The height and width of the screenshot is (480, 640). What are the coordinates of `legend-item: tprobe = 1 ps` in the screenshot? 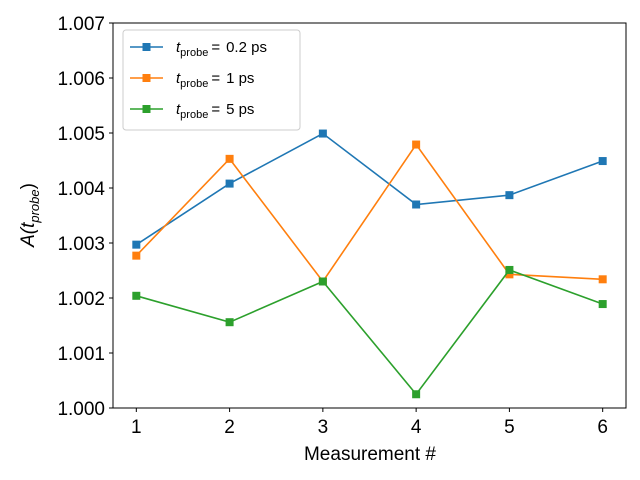 It's located at (192, 80).